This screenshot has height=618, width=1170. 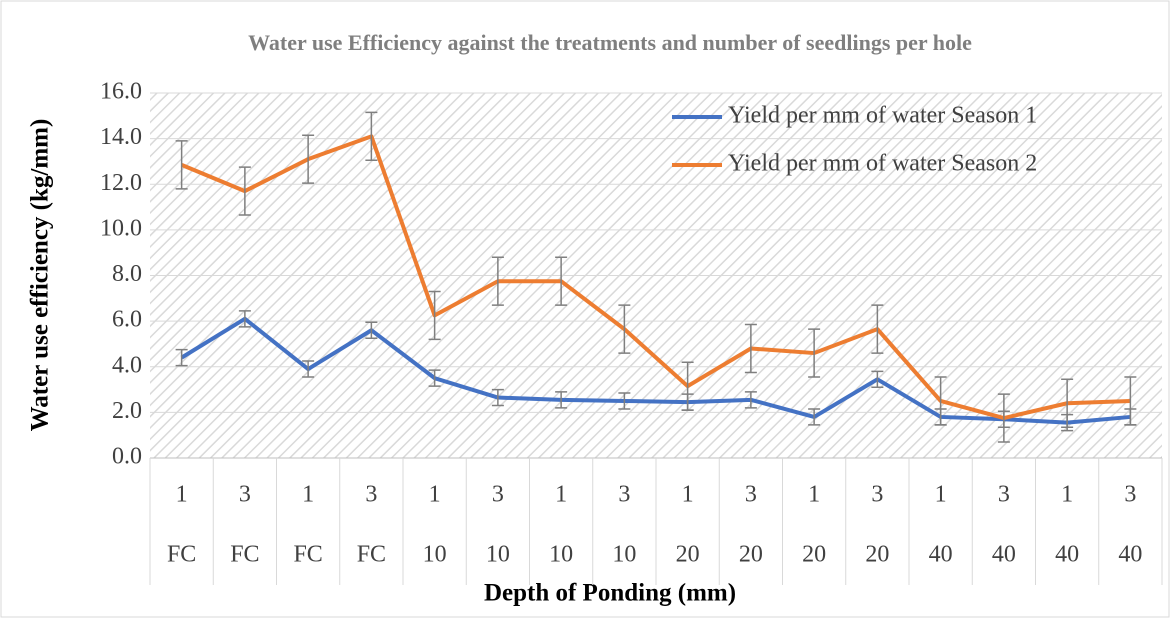 I want to click on y-tick-label: 2.0, so click(x=127, y=411).